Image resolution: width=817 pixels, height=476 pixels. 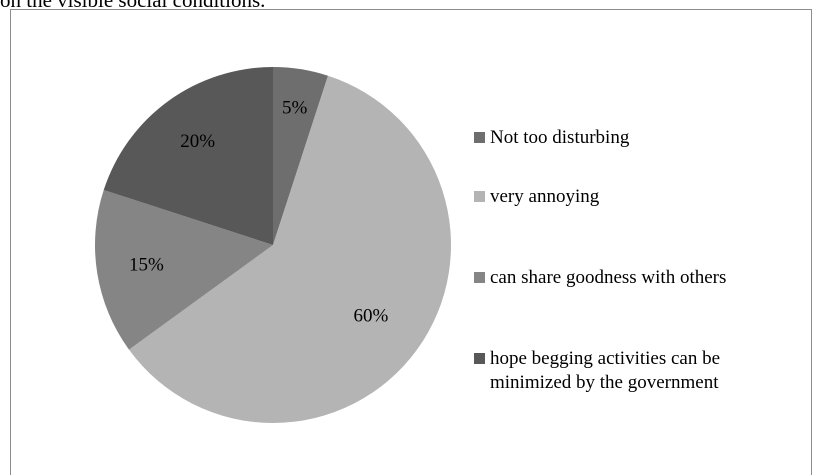 I want to click on legend-label: can share goodness with others, so click(x=608, y=277).